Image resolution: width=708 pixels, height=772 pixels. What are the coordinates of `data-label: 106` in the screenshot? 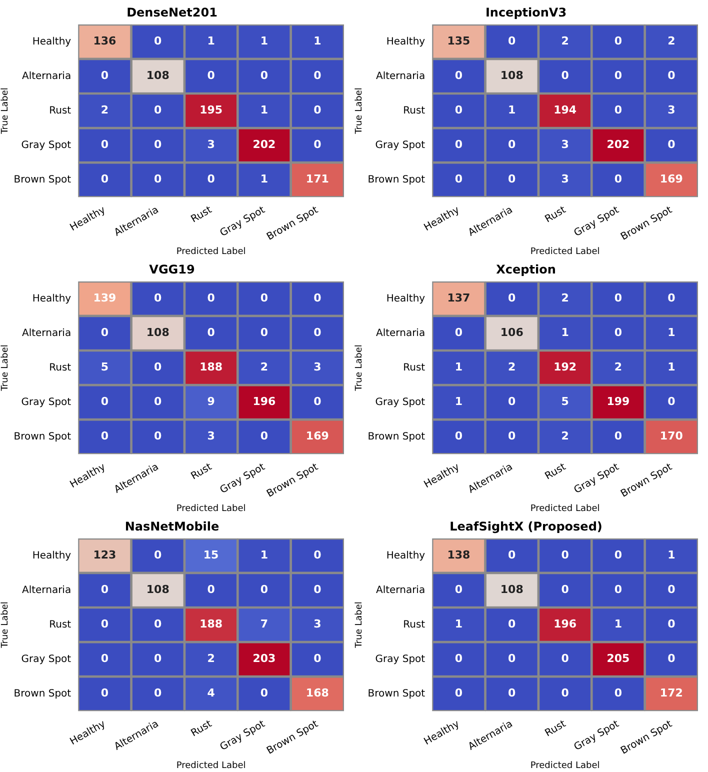 It's located at (512, 333).